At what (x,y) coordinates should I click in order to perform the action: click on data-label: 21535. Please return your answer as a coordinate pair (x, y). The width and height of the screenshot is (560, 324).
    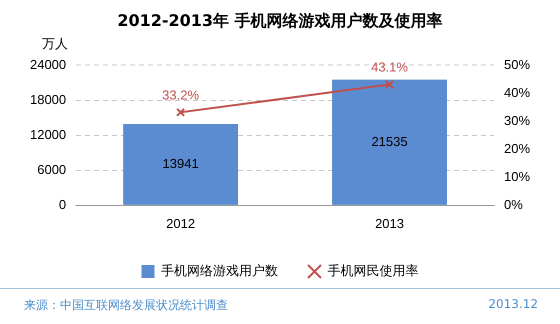
    Looking at the image, I should click on (389, 141).